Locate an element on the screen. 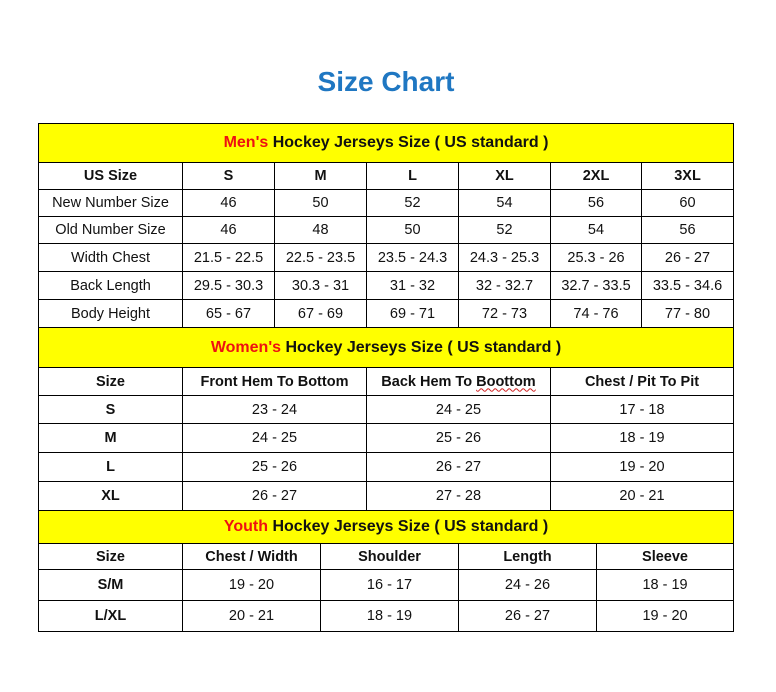 This screenshot has height=692, width=776. row-label: XL is located at coordinates (110, 496).